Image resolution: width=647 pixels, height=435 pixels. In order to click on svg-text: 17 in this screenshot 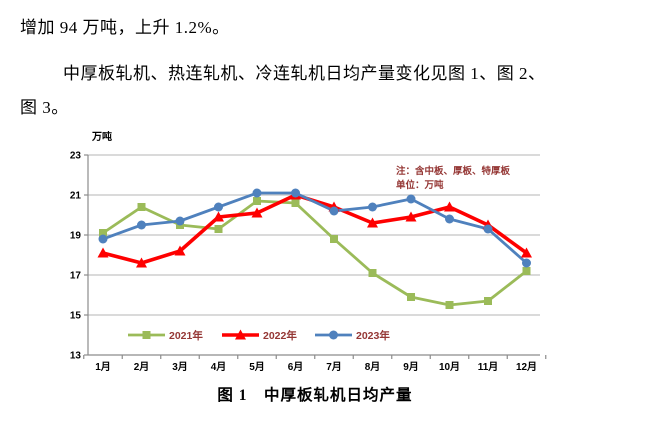, I will do `click(76, 276)`.